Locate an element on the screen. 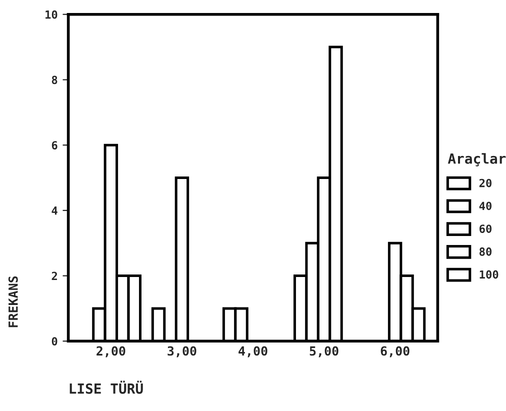 Image resolution: width=506 pixels, height=411 pixels. y-tick-label: 4 is located at coordinates (55, 210).